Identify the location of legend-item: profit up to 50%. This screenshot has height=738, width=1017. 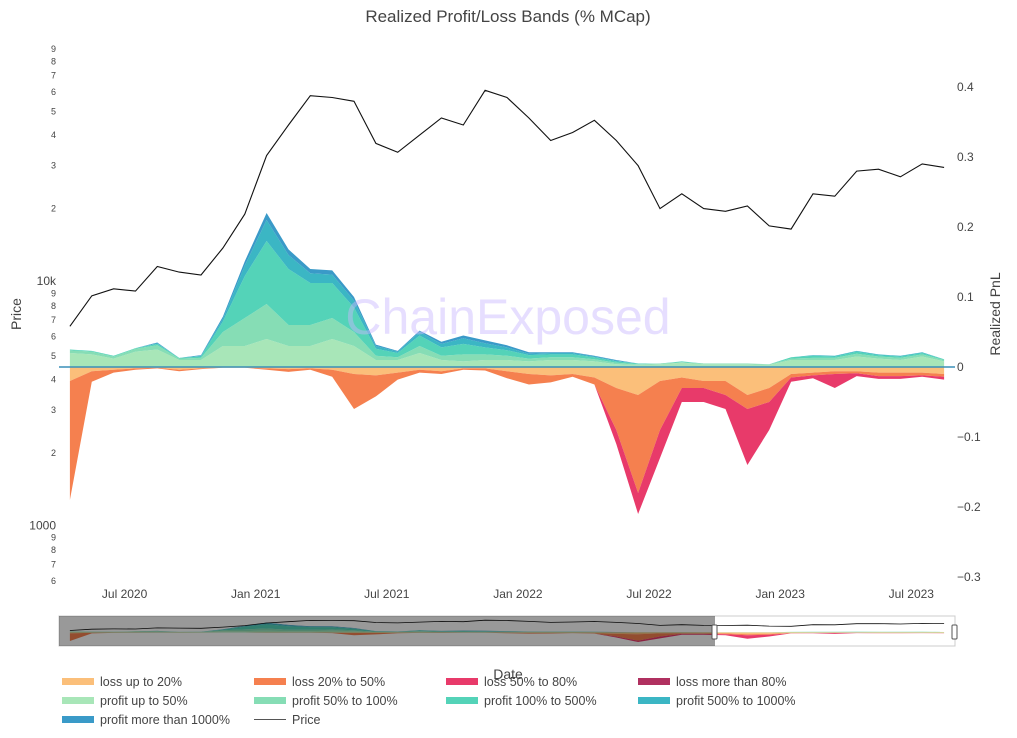
(158, 700).